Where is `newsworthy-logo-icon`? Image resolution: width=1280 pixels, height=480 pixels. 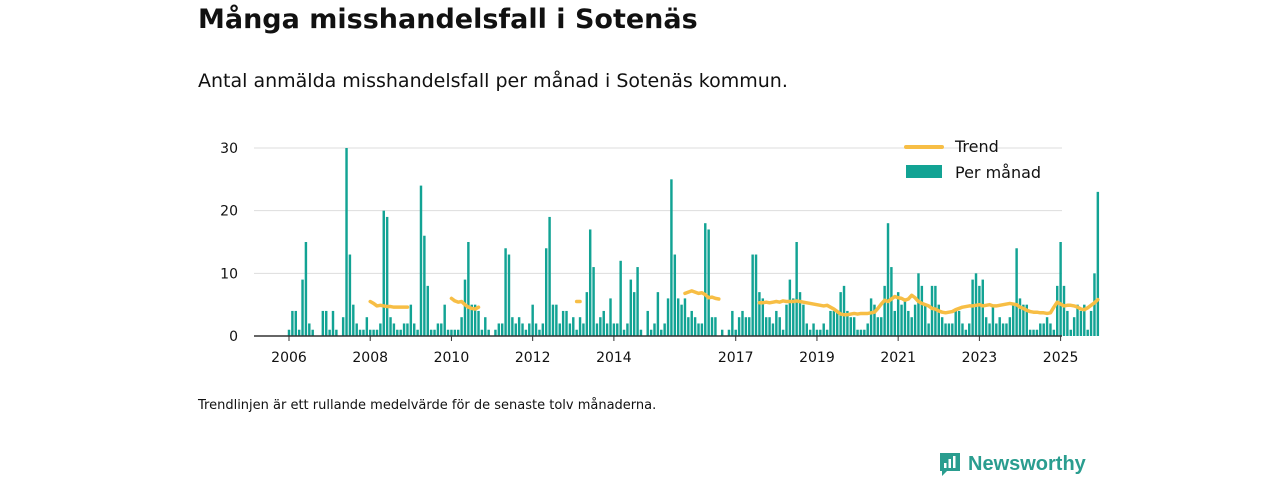
newsworthy-logo-icon is located at coordinates (950, 464).